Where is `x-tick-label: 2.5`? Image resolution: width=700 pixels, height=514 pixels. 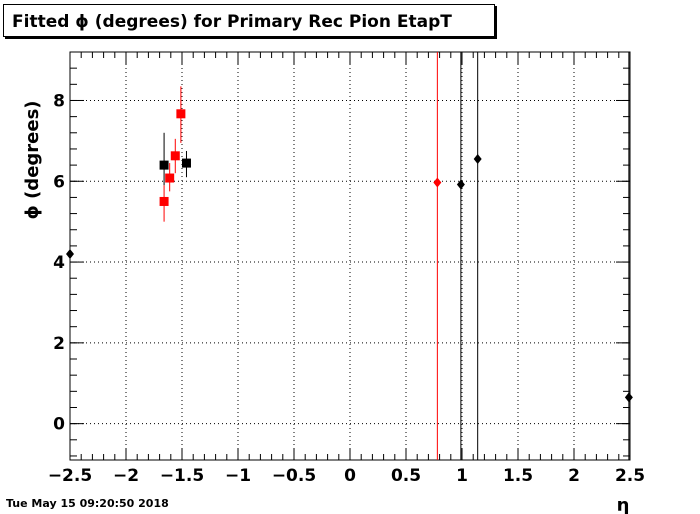
x-tick-label: 2.5 is located at coordinates (630, 476).